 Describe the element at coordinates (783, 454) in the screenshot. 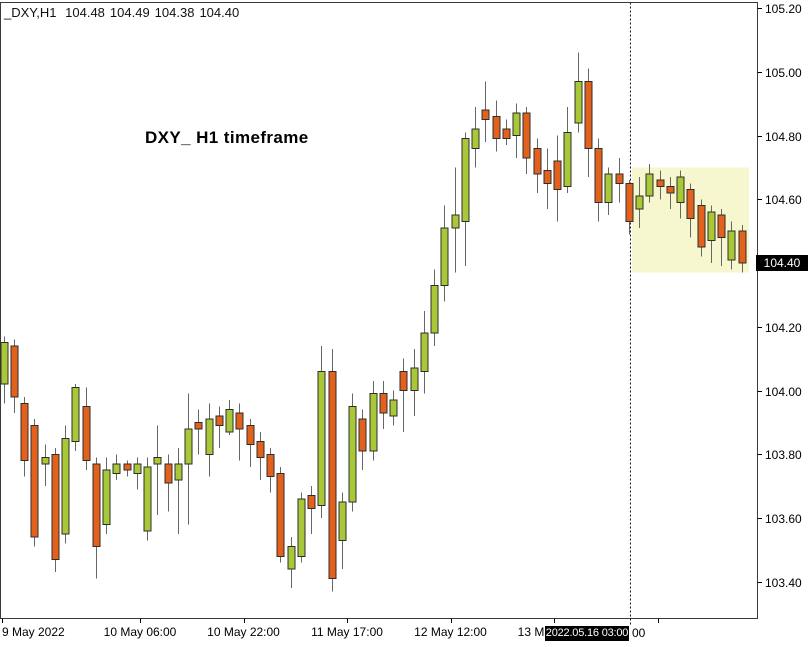

I see `price-axis-label: 103.80` at that location.